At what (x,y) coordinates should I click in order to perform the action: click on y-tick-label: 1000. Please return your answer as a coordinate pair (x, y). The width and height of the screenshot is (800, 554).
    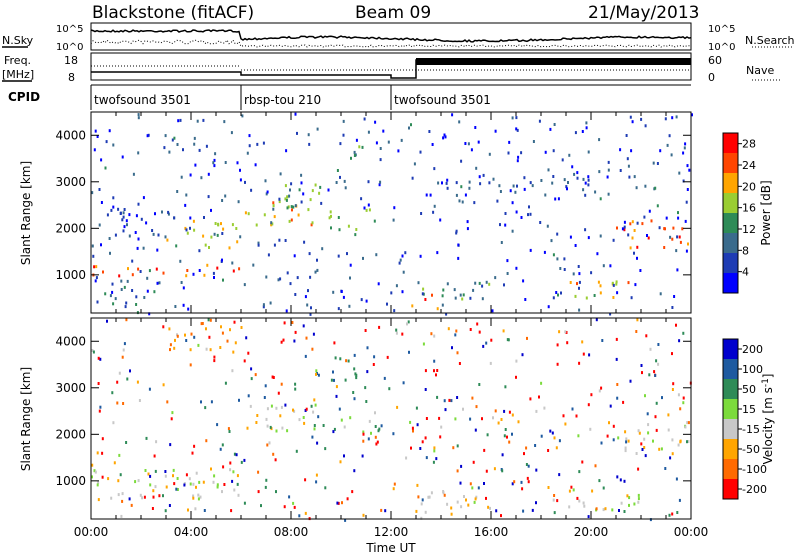
    Looking at the image, I should click on (70, 275).